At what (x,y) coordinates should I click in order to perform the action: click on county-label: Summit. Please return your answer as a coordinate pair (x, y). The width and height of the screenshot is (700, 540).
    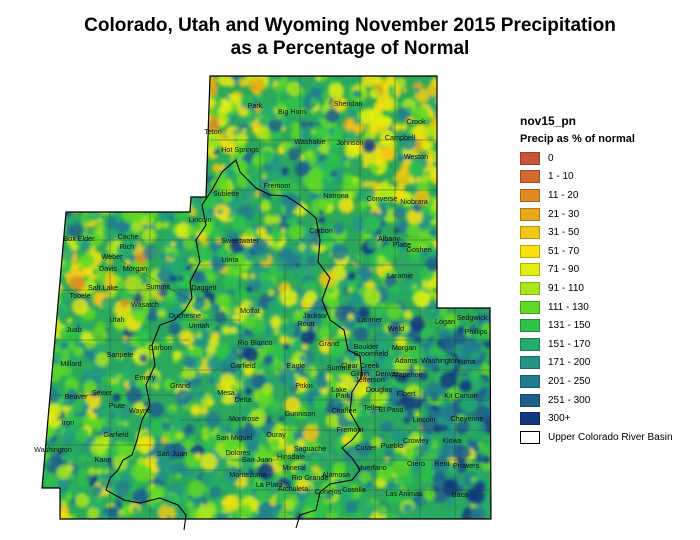
    Looking at the image, I should click on (158, 286).